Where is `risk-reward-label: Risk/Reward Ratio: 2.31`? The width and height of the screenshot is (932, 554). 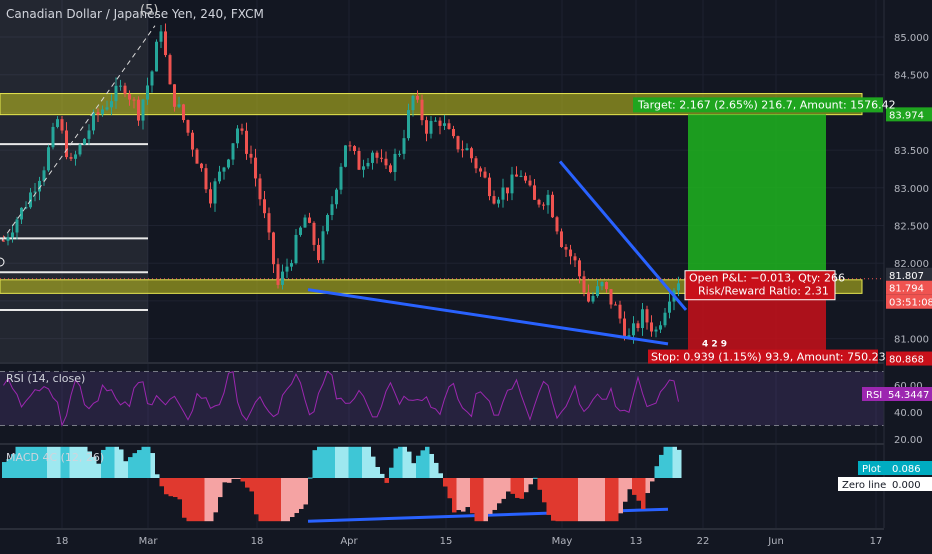
risk-reward-label: Risk/Reward Ratio: 2.31 is located at coordinates (763, 291).